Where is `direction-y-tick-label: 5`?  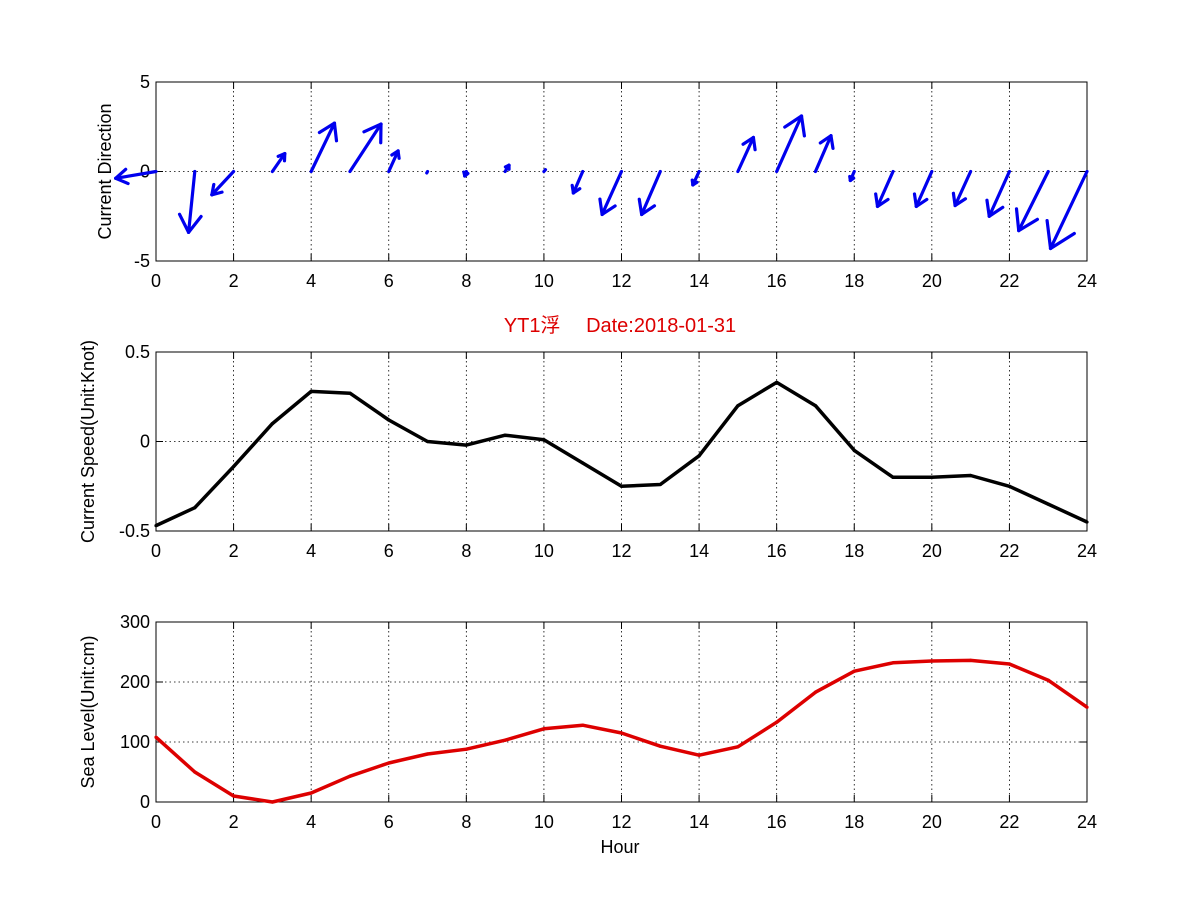 direction-y-tick-label: 5 is located at coordinates (145, 82).